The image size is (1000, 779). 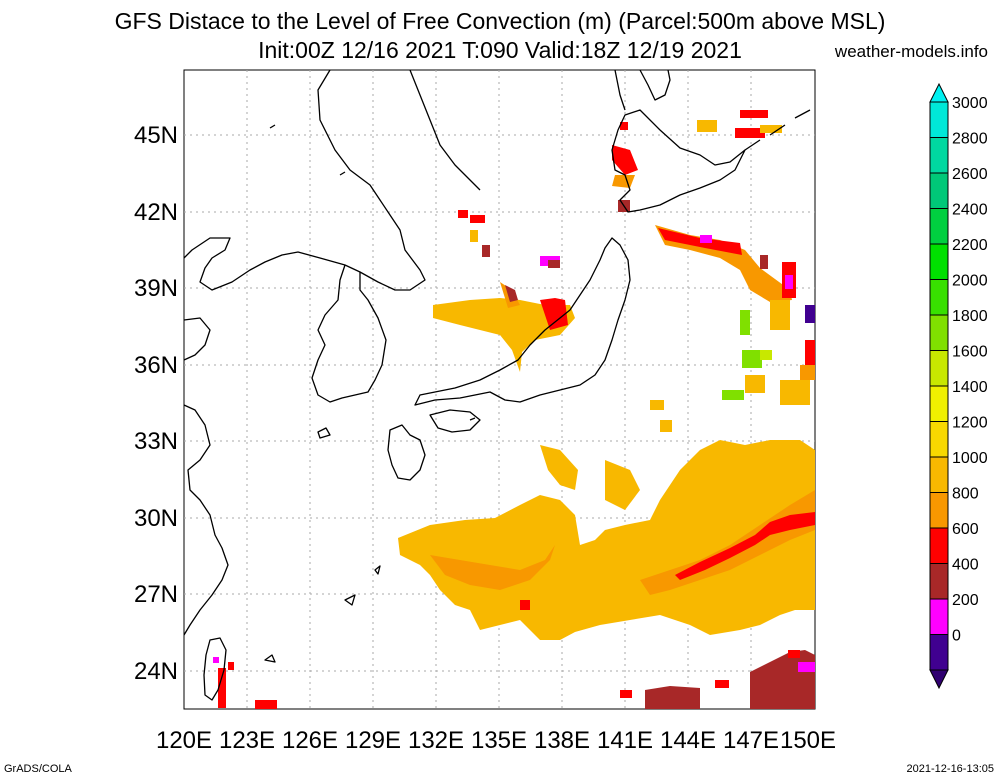 What do you see at coordinates (970, 458) in the screenshot?
I see `colorbar-label: 1000` at bounding box center [970, 458].